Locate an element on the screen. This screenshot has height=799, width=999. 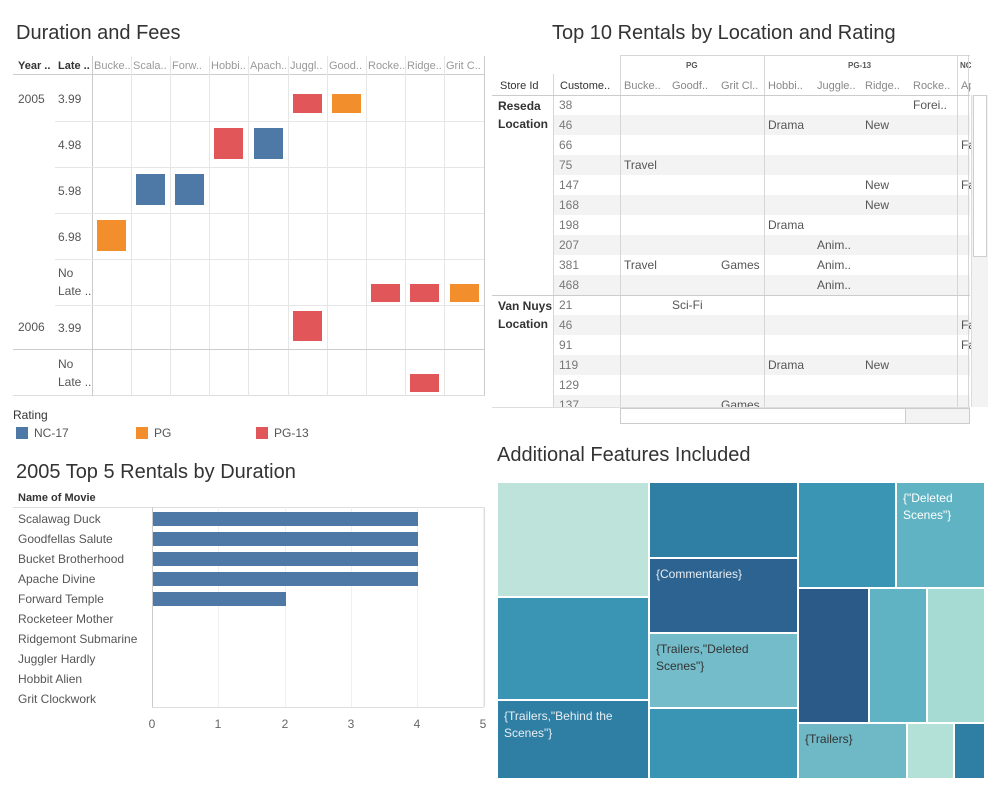
movie-column-header: Forw.. is located at coordinates (187, 66).